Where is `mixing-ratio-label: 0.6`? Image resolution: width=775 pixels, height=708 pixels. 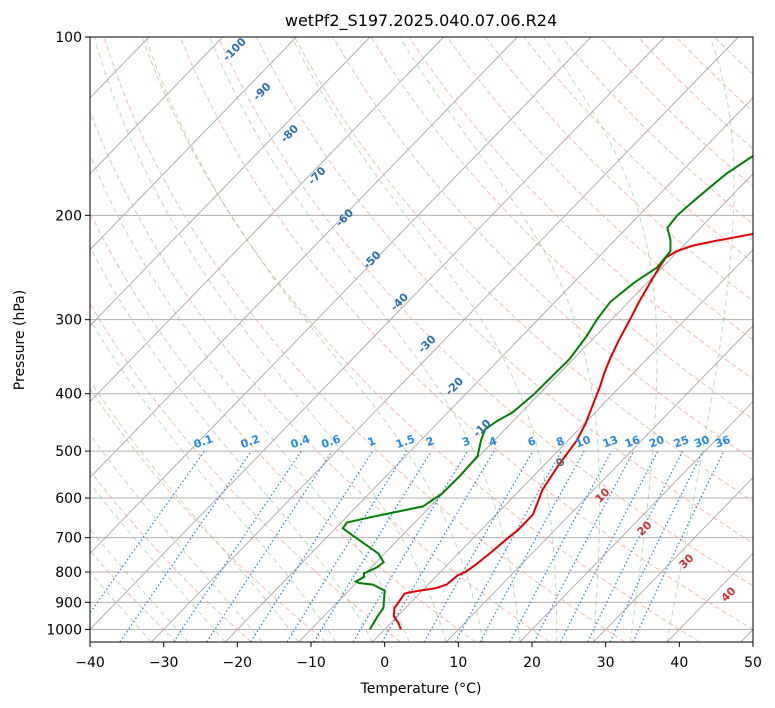 mixing-ratio-label: 0.6 is located at coordinates (331, 441).